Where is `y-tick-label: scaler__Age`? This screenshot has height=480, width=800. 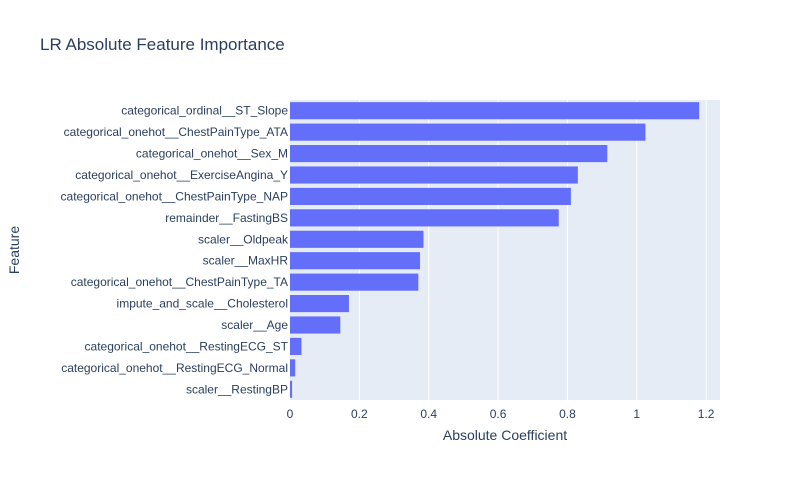 y-tick-label: scaler__Age is located at coordinates (254, 325).